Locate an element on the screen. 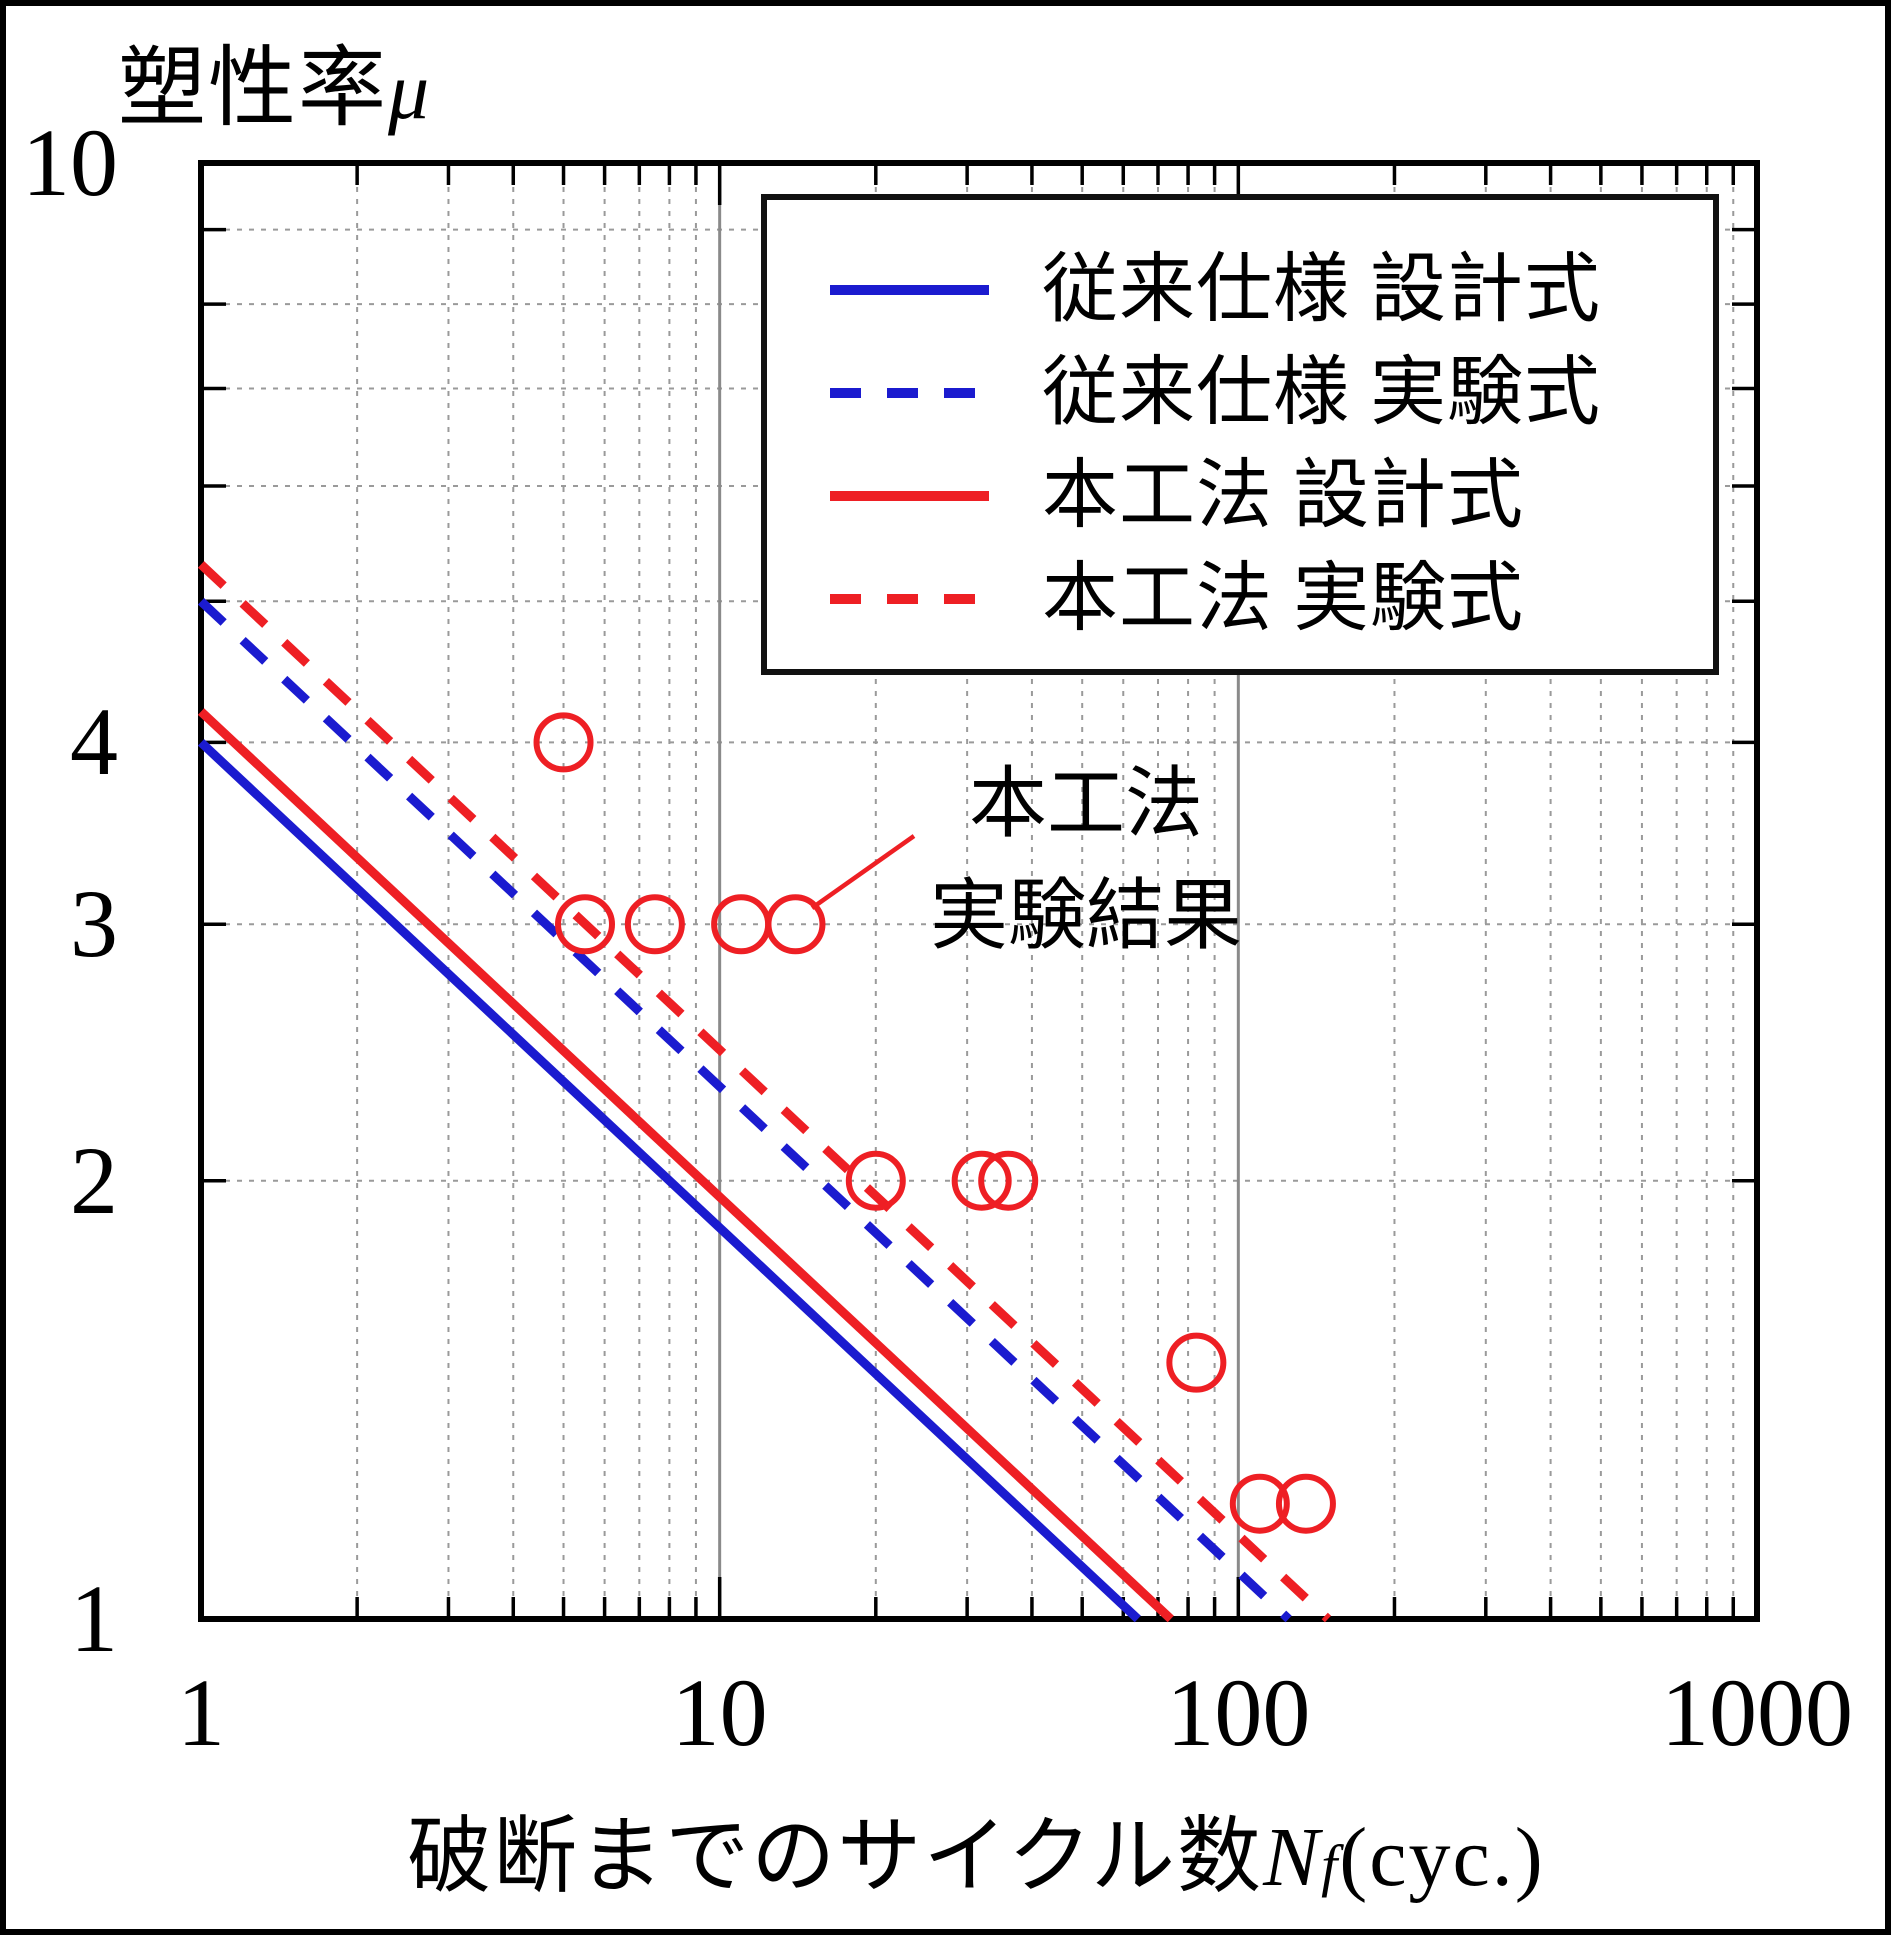 Image resolution: width=1891 pixels, height=1935 pixels. annotation-line-2: 実験結果 is located at coordinates (1085, 915).